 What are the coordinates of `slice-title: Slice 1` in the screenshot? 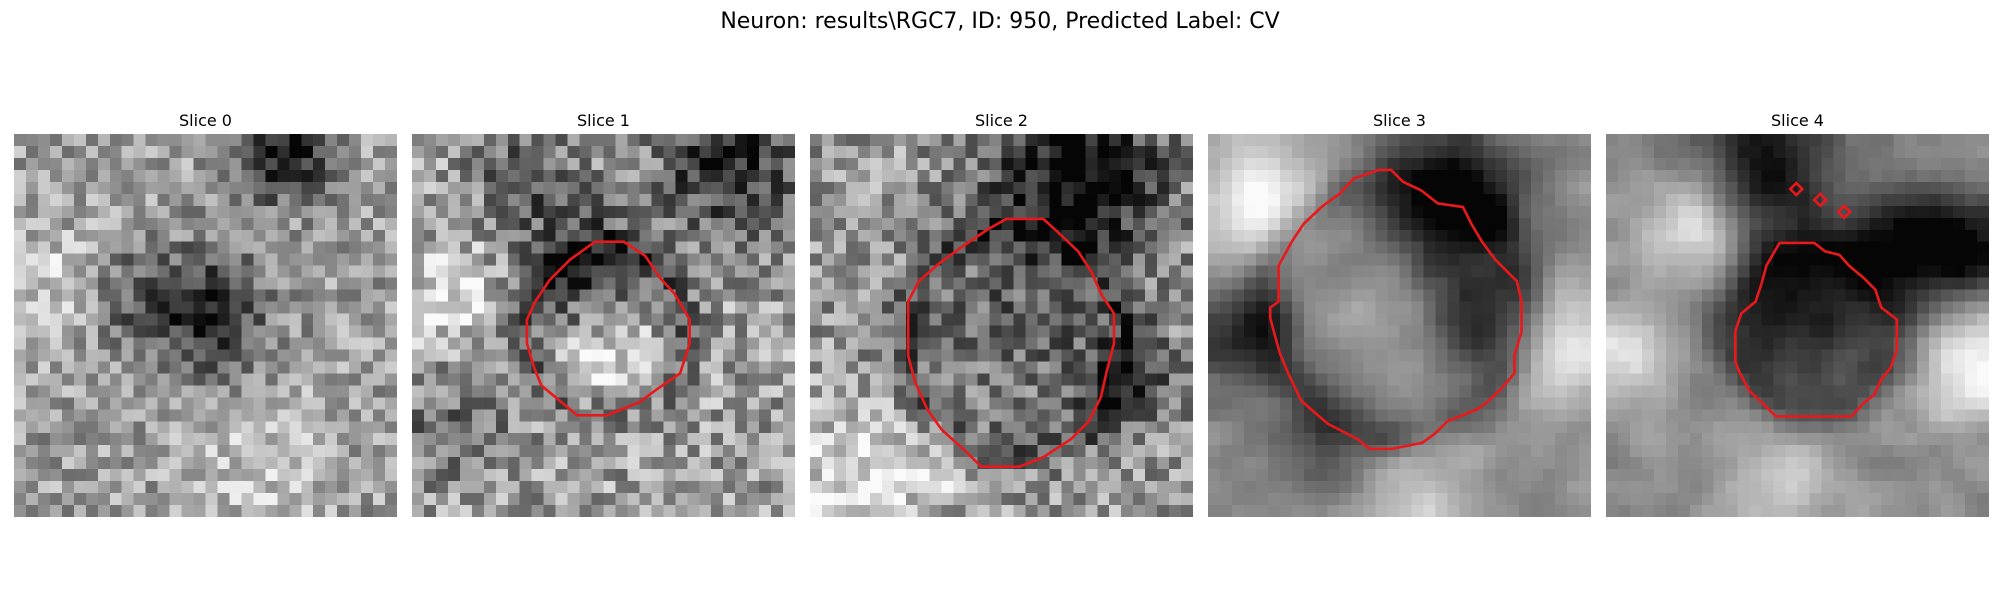 It's located at (603, 120).